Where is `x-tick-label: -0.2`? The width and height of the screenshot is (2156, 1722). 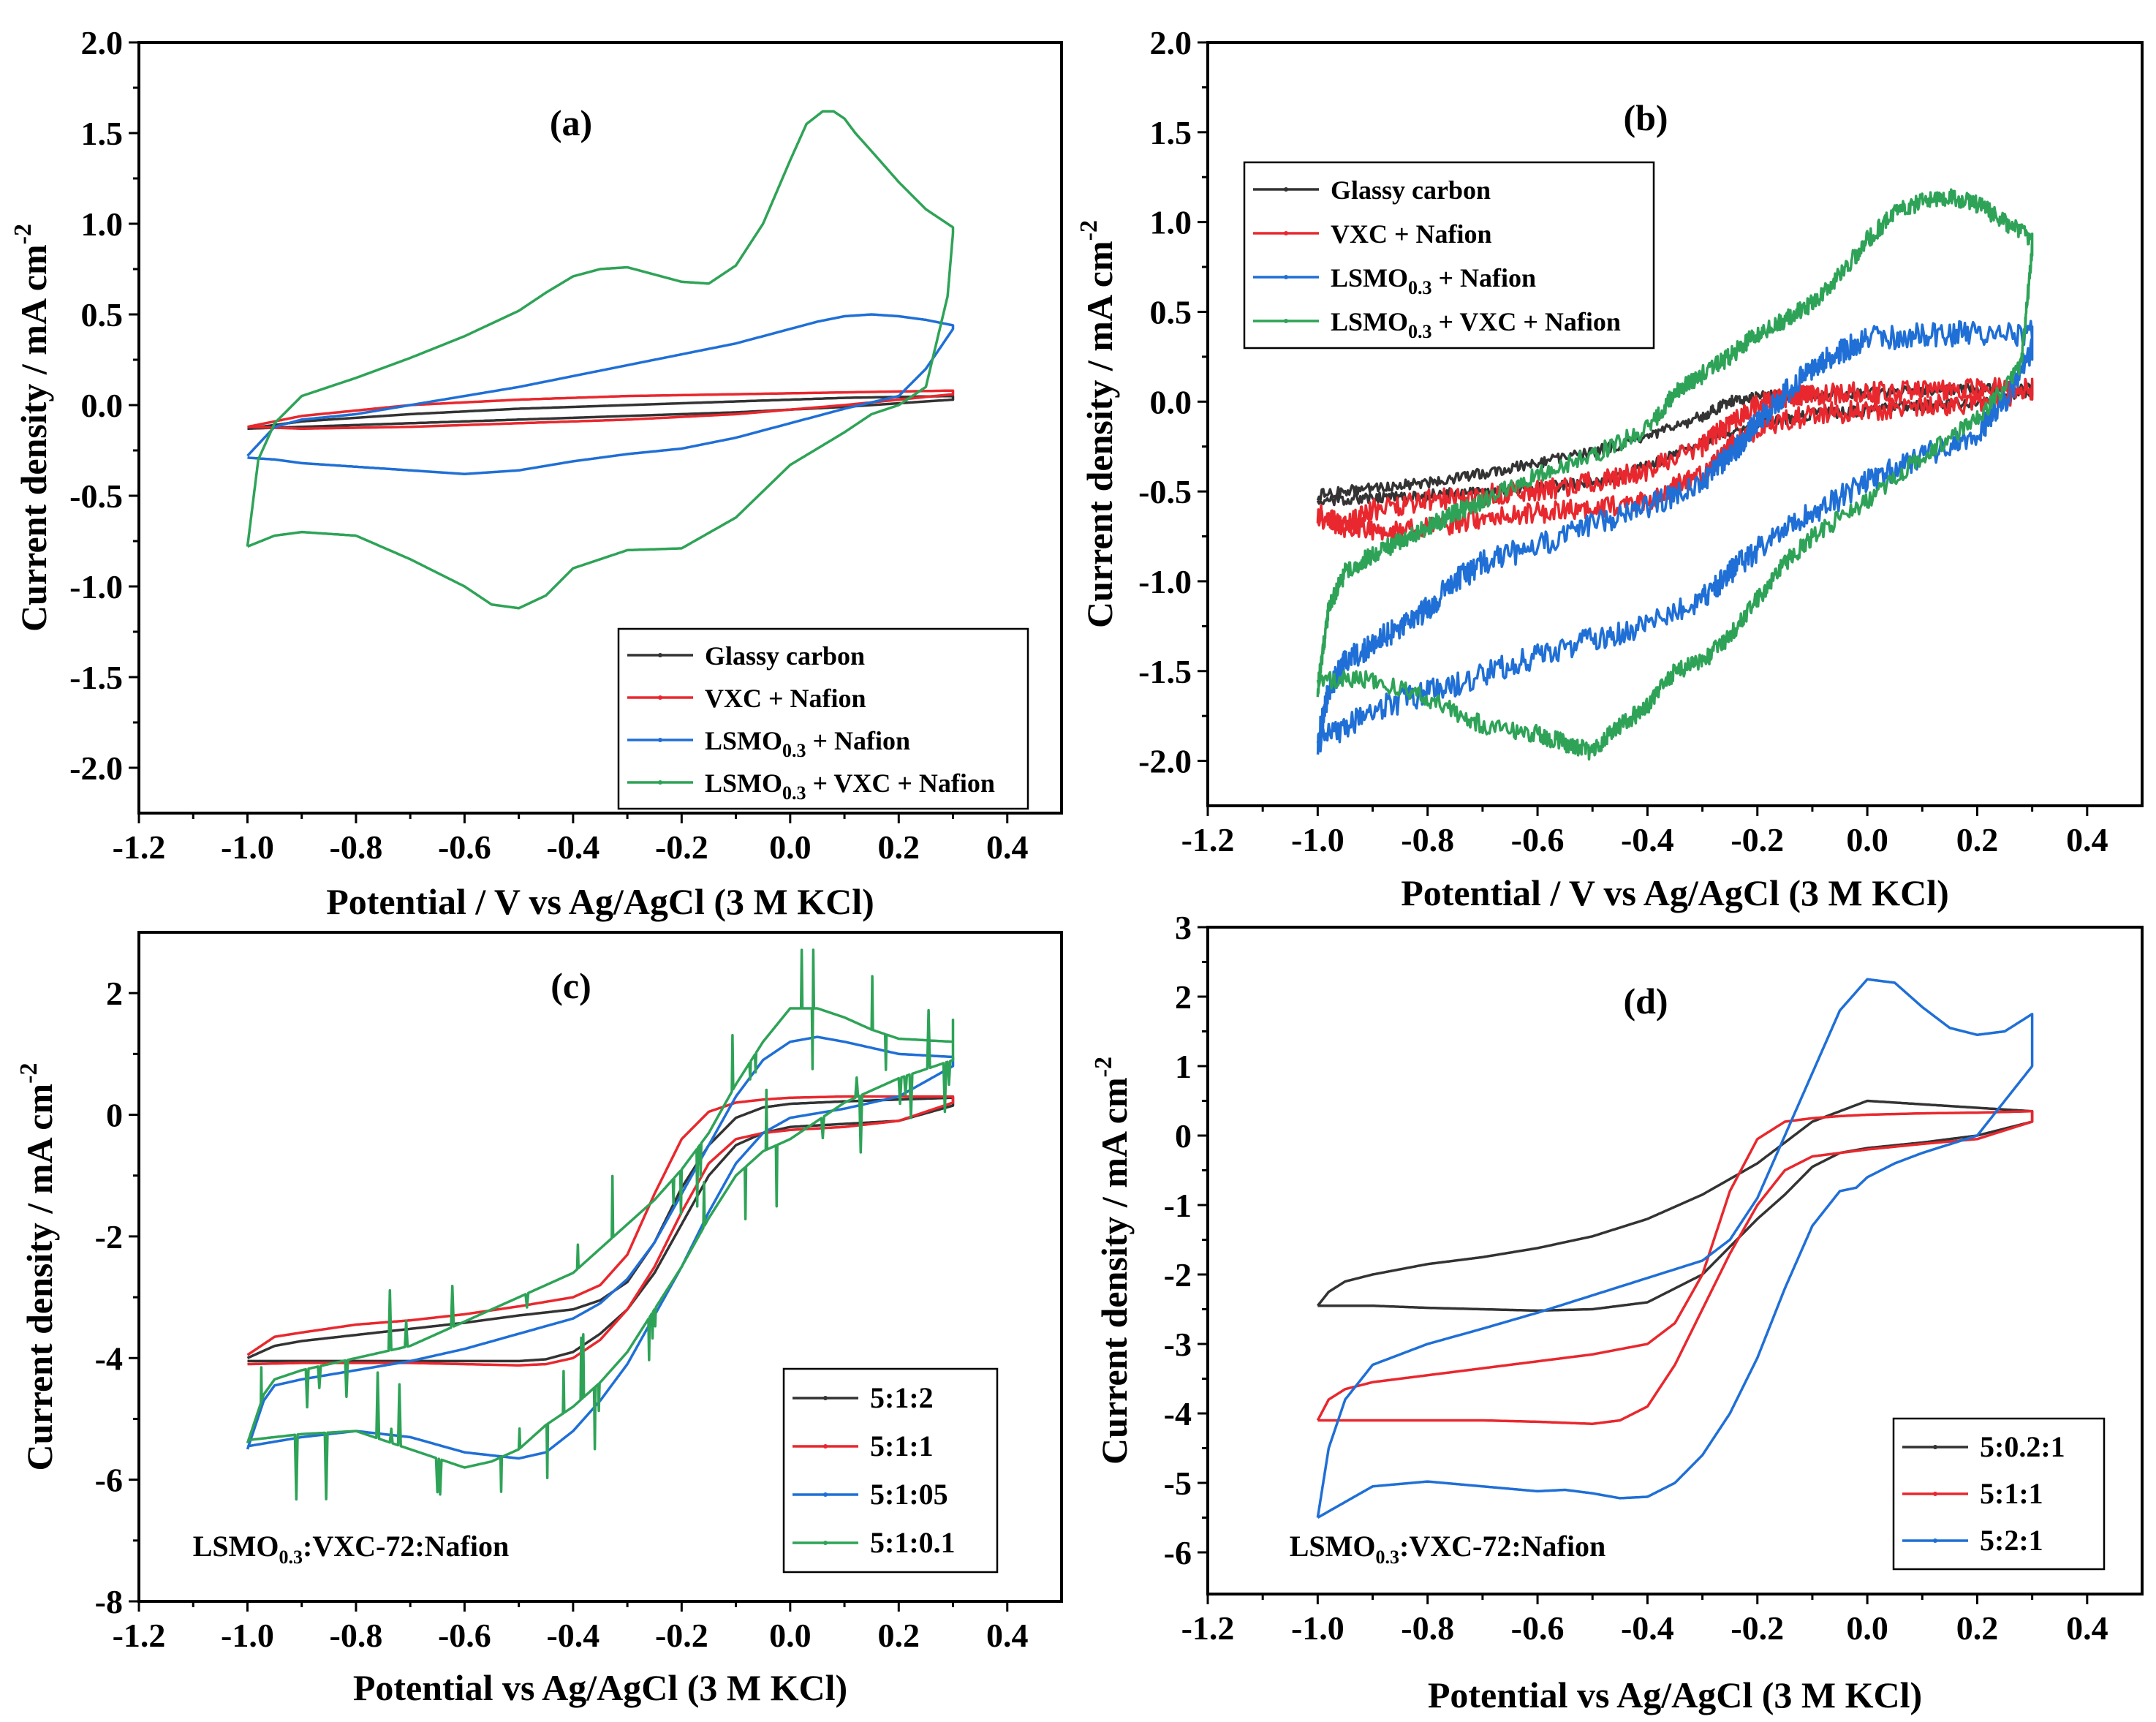 x-tick-label: -0.2 is located at coordinates (681, 1635).